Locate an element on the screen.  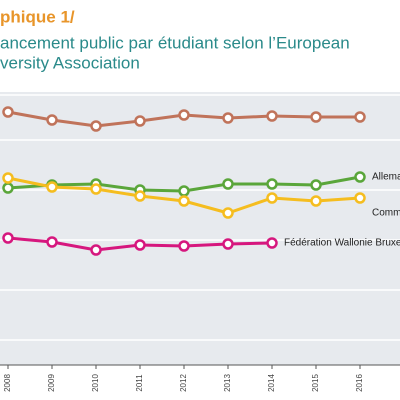
x-tick-label: 2011 is located at coordinates (139, 383).